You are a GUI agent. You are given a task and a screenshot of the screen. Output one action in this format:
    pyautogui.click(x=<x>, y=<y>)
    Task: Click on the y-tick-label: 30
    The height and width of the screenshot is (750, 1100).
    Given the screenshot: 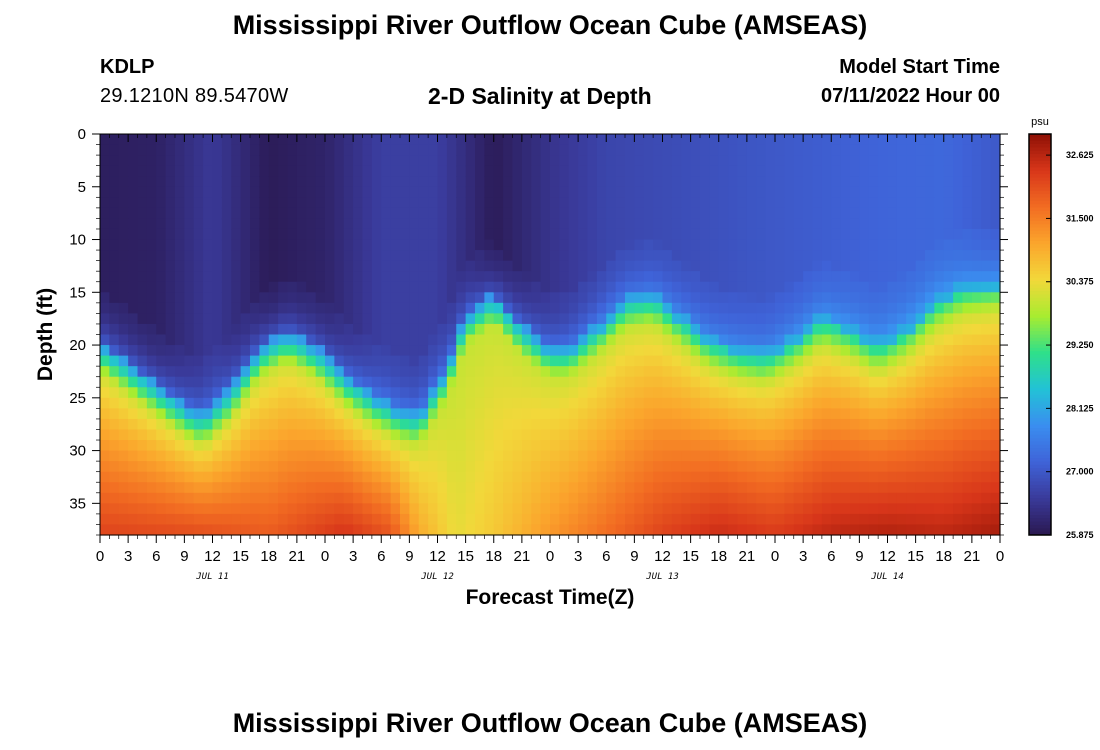 What is the action you would take?
    pyautogui.click(x=77, y=451)
    